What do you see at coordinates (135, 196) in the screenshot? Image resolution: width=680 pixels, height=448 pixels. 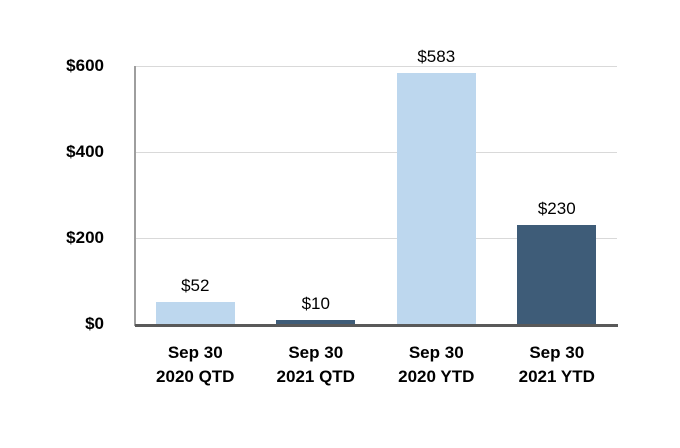 I see `y-axis-line` at bounding box center [135, 196].